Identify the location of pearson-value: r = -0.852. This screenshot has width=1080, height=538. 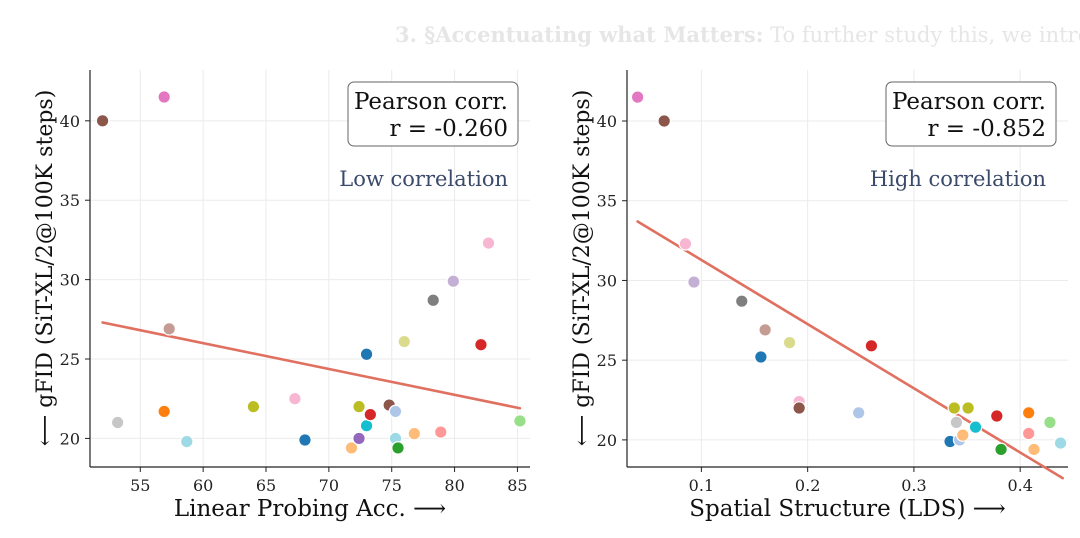
(986, 129).